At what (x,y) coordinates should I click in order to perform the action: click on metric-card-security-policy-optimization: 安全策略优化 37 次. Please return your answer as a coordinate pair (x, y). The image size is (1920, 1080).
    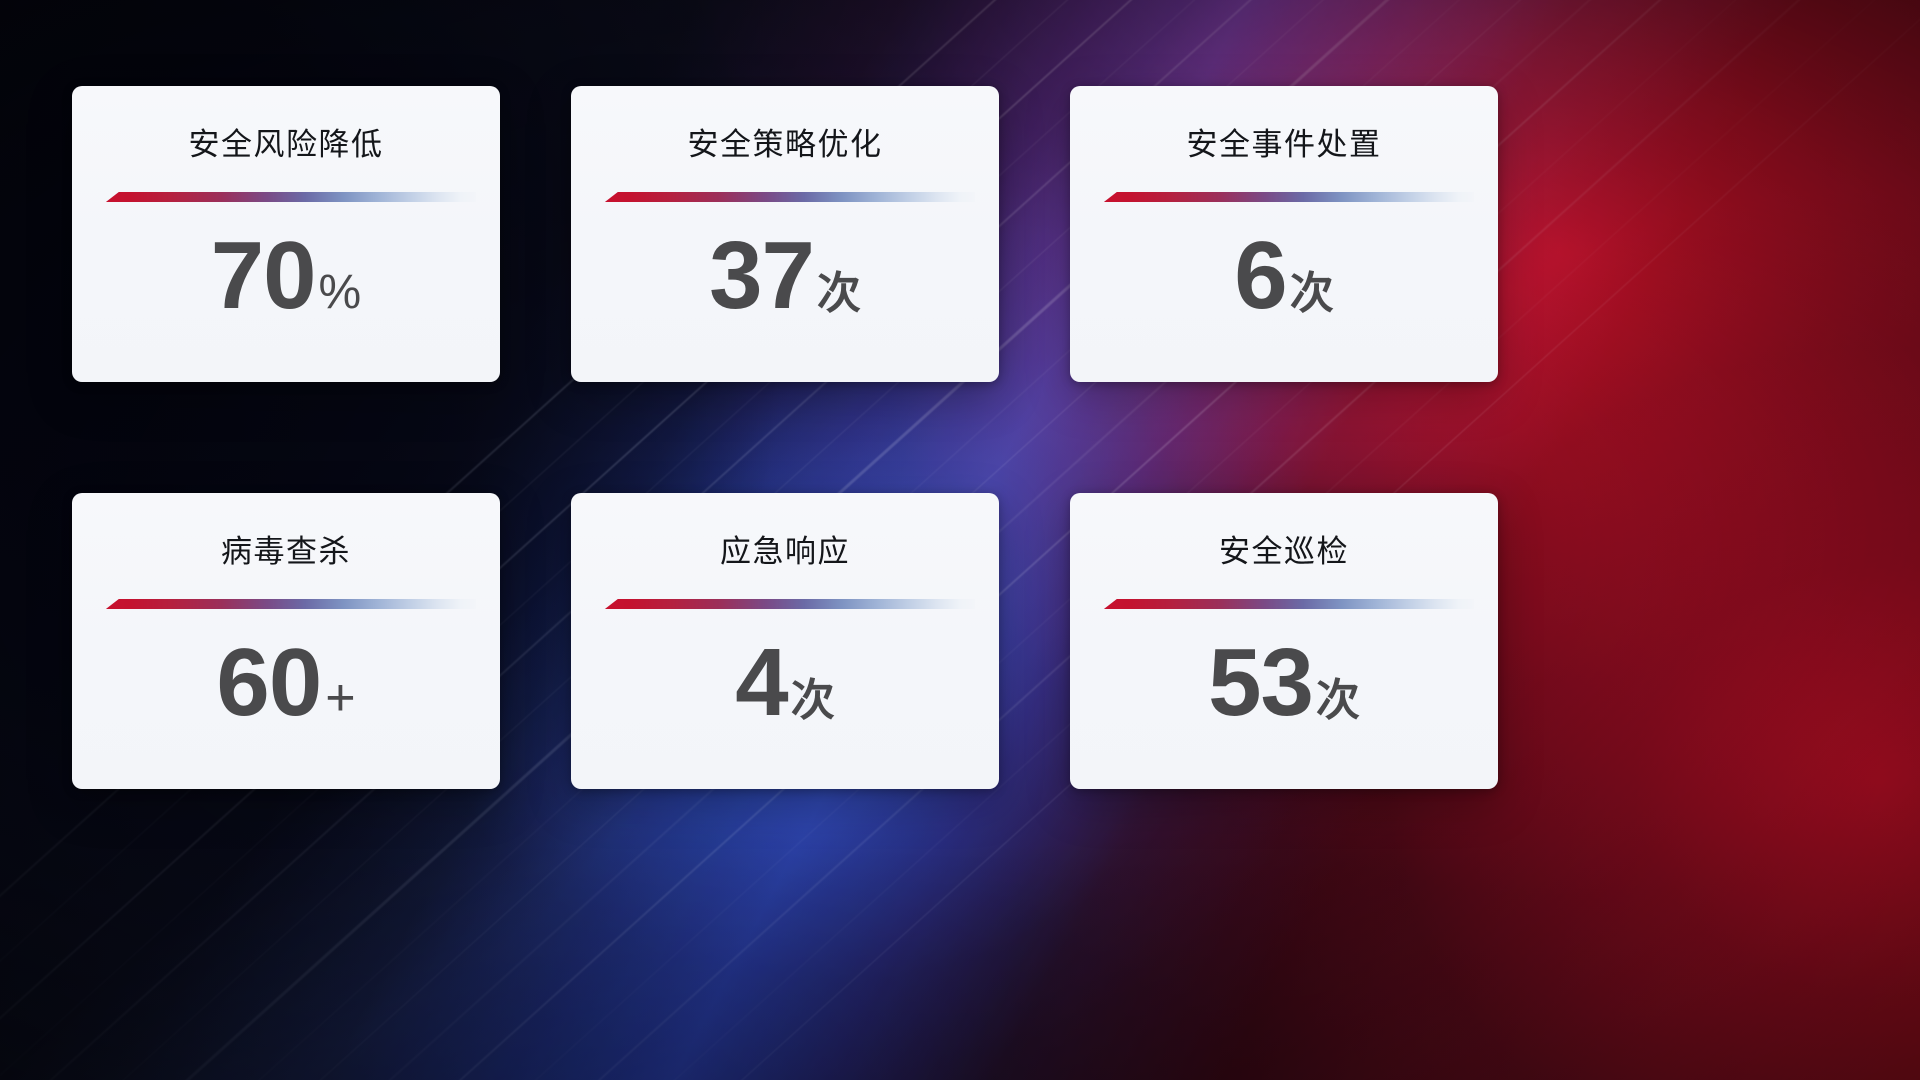
    Looking at the image, I should click on (785, 234).